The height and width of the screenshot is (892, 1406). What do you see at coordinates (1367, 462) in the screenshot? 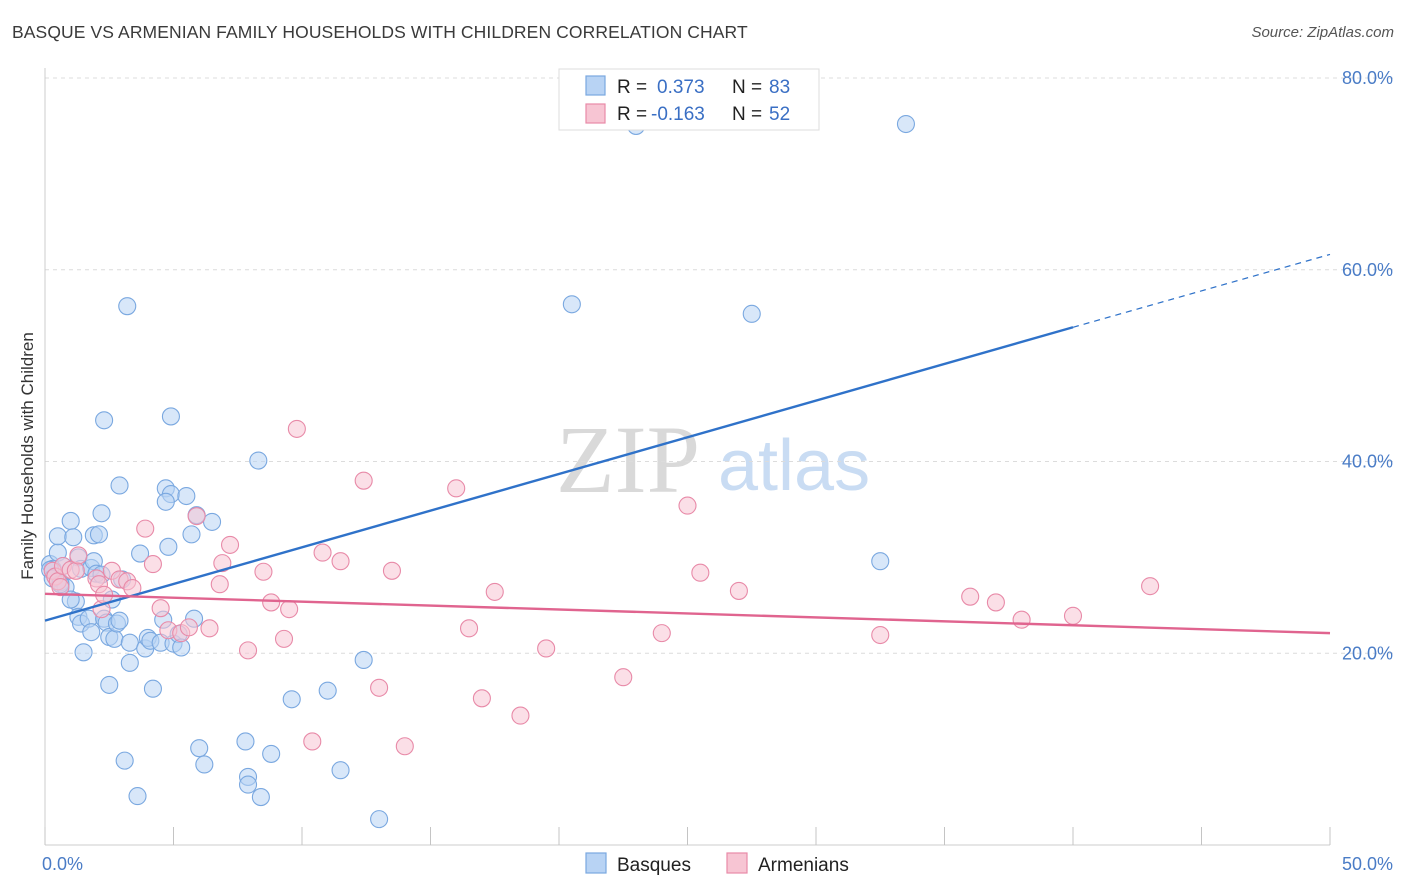
I see `y-tick-label: 40.0%` at bounding box center [1367, 462].